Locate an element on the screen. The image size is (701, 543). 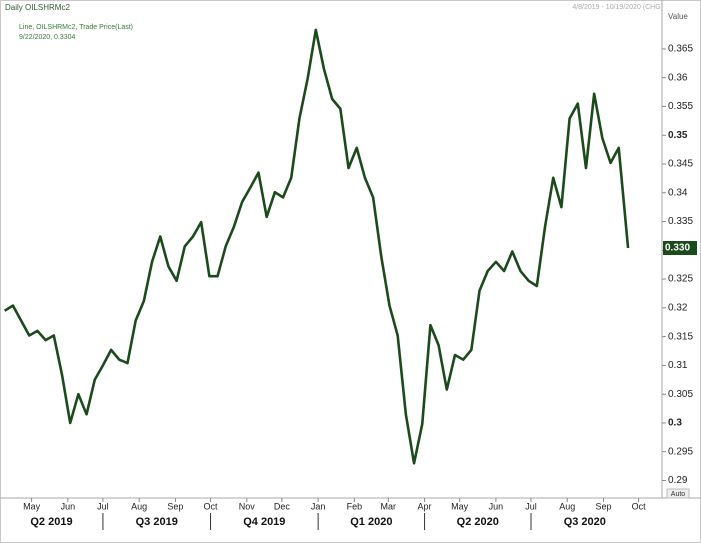
y-tick-label: 0.315 is located at coordinates (680, 336).